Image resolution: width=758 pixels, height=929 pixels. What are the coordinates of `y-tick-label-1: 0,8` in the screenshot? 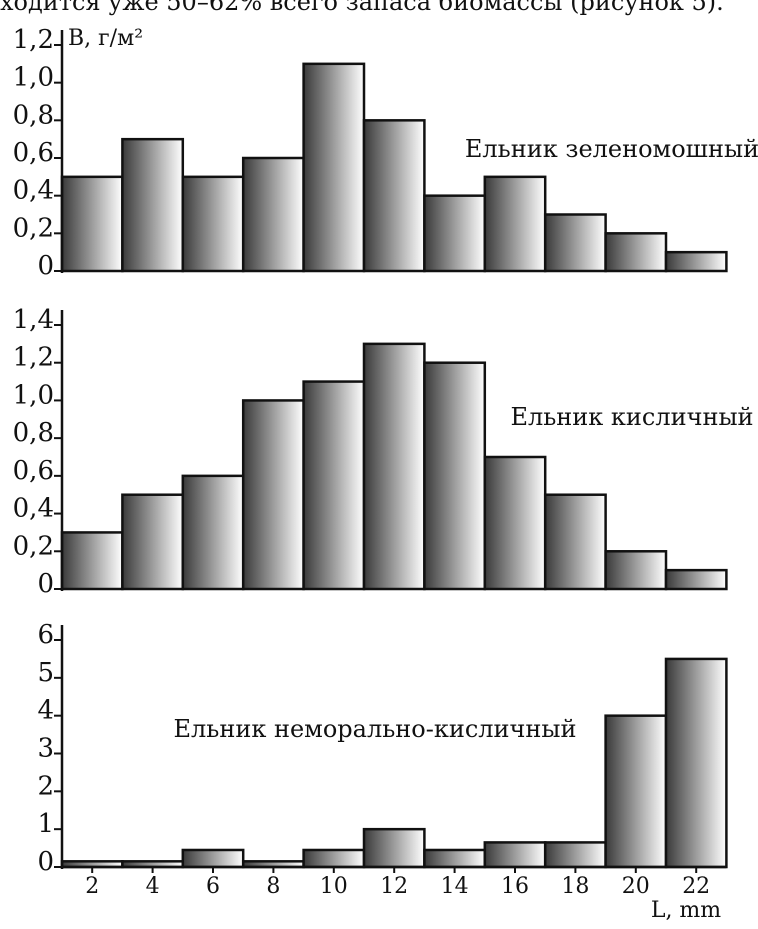 It's located at (33, 115).